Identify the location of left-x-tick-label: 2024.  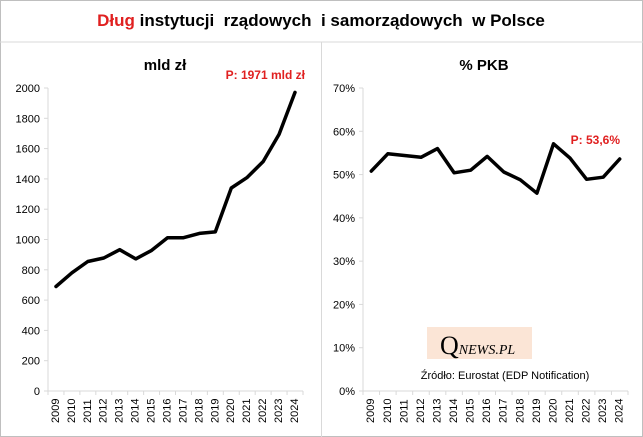
(295, 411).